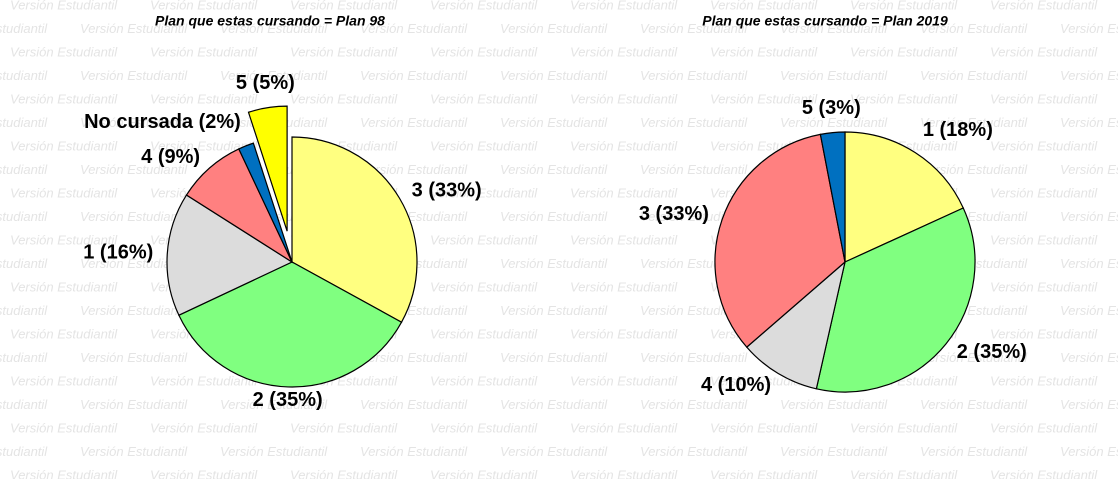 This screenshot has width=1118, height=479. Describe the element at coordinates (170, 157) in the screenshot. I see `slice-label: 4 (9%)` at that location.